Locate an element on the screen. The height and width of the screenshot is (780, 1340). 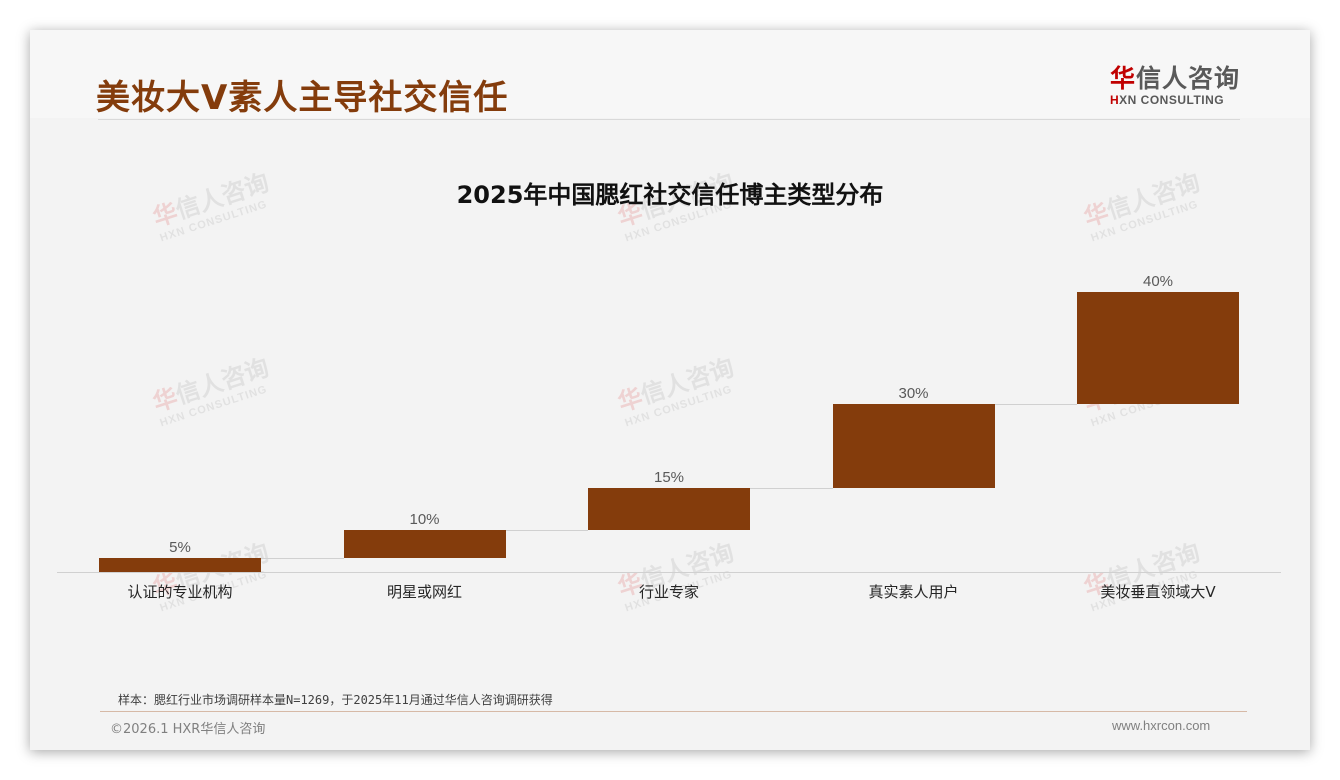
logo-text: 信人咨询 is located at coordinates (1188, 78).